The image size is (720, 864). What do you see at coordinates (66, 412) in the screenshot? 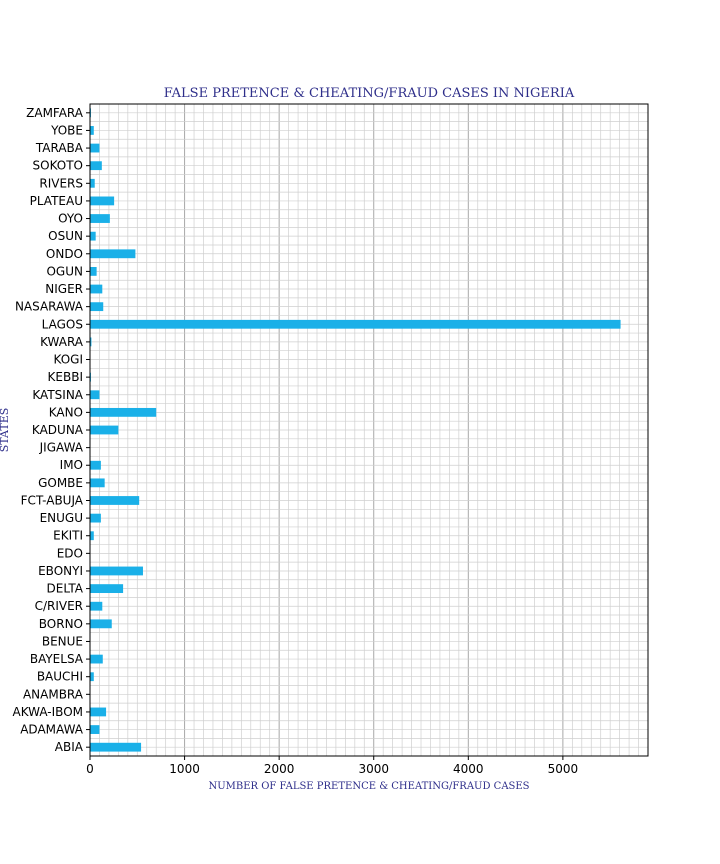
I see `y-tick-label: KANO` at bounding box center [66, 412].